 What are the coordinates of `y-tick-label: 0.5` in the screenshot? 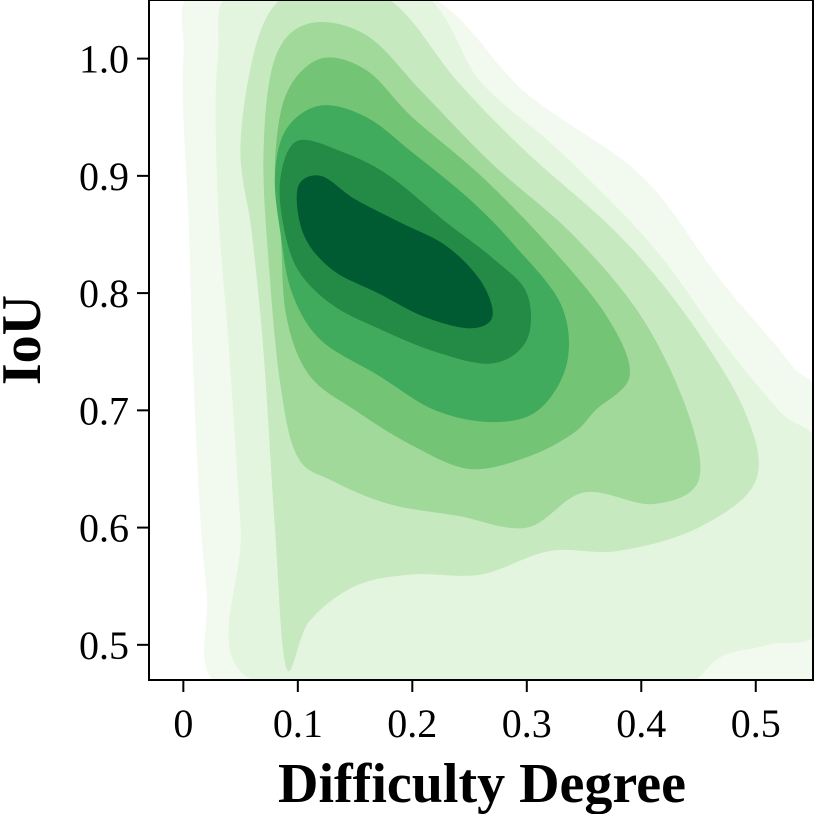 It's located at (104, 645).